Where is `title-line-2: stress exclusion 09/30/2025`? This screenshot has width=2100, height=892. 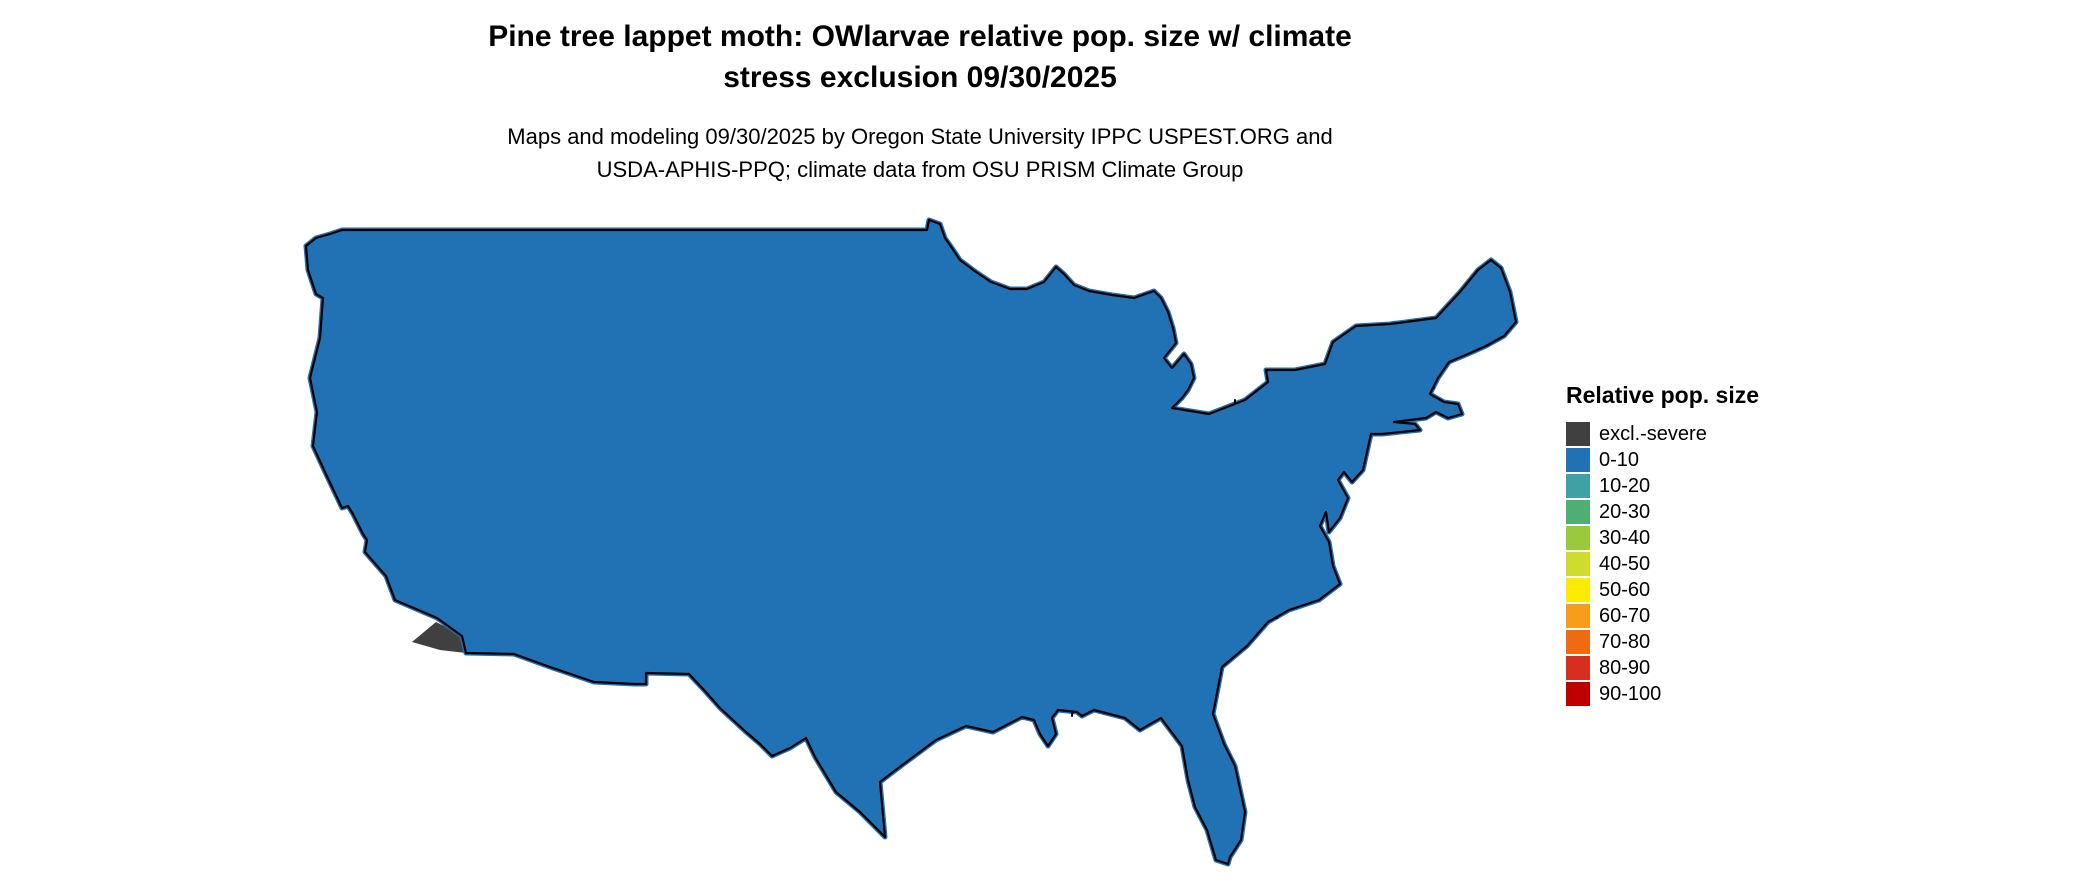
title-line-2: stress exclusion 09/30/2025 is located at coordinates (920, 78).